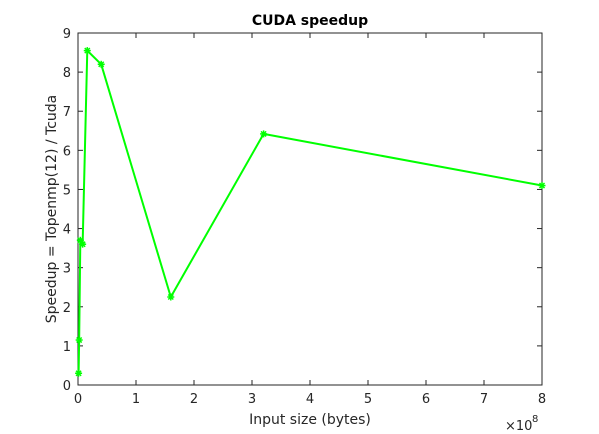  What do you see at coordinates (310, 21) in the screenshot?
I see `chart-title: CUDA speedup` at bounding box center [310, 21].